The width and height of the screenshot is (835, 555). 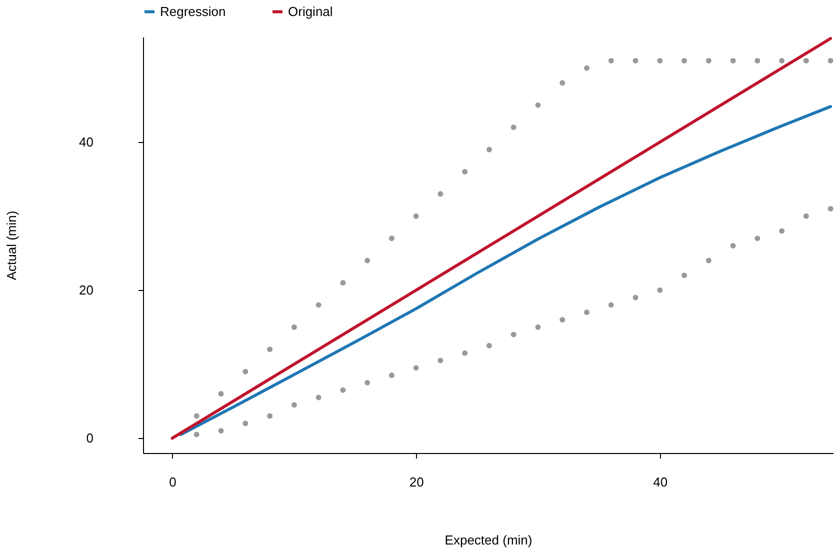 I want to click on x-tick-label: 40, so click(x=660, y=482).